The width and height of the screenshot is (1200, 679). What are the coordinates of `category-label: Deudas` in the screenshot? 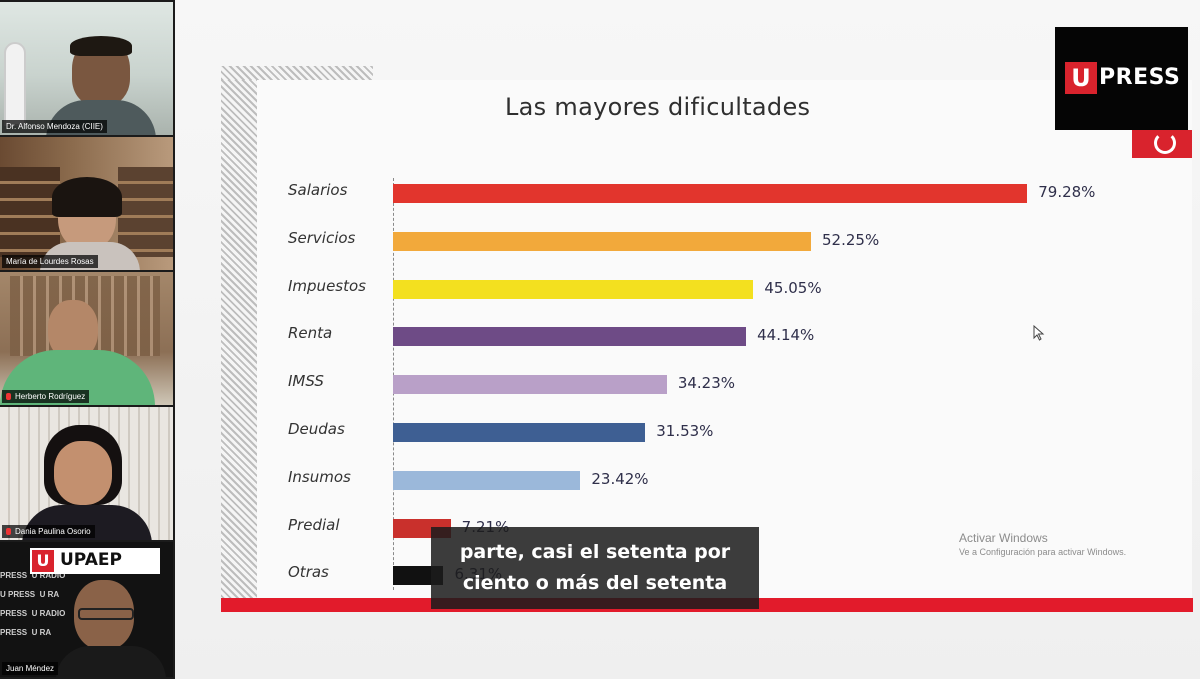 It's located at (316, 429).